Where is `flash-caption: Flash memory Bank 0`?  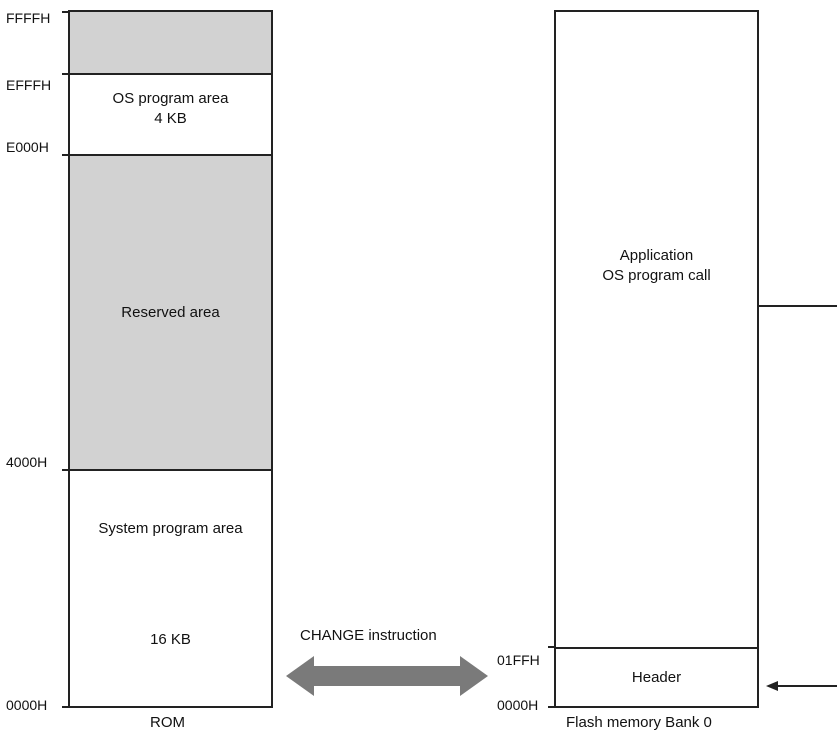 flash-caption: Flash memory Bank 0 is located at coordinates (639, 722).